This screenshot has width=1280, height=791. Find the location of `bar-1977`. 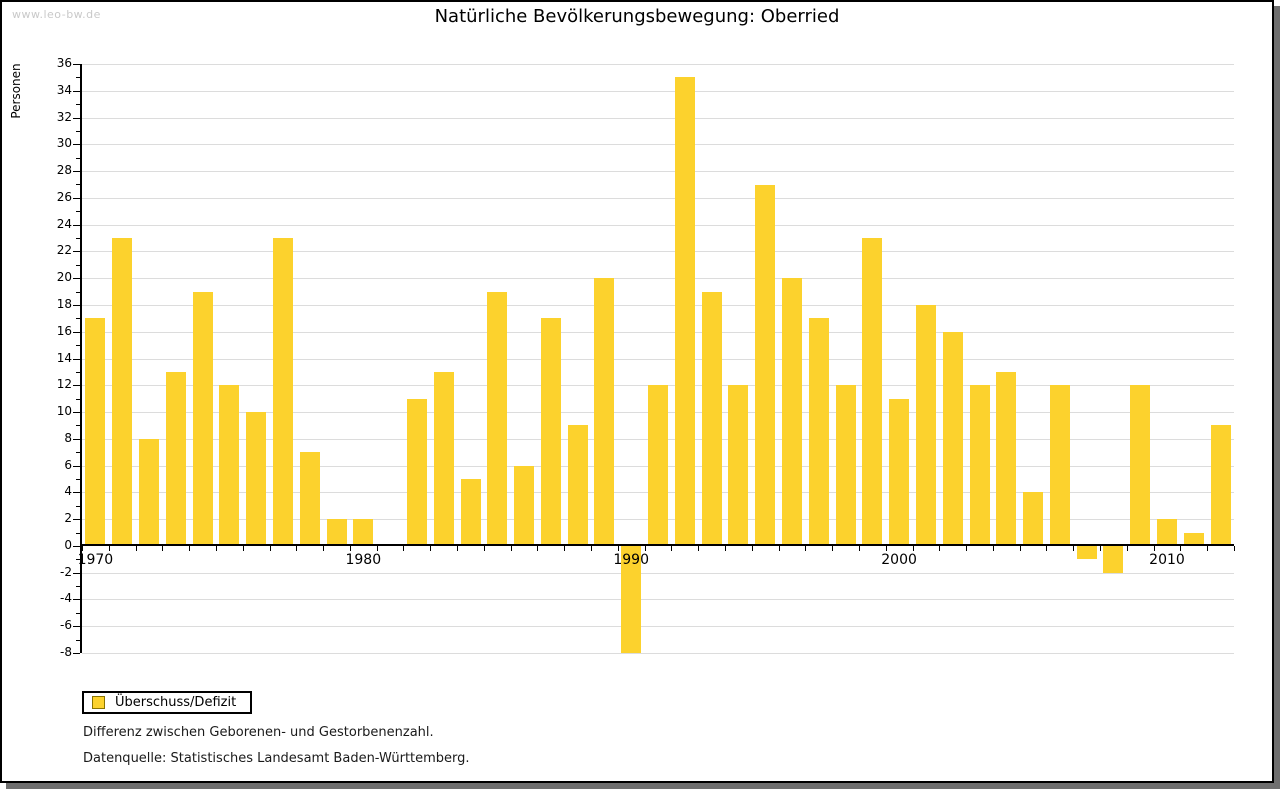

bar-1977 is located at coordinates (282, 391).